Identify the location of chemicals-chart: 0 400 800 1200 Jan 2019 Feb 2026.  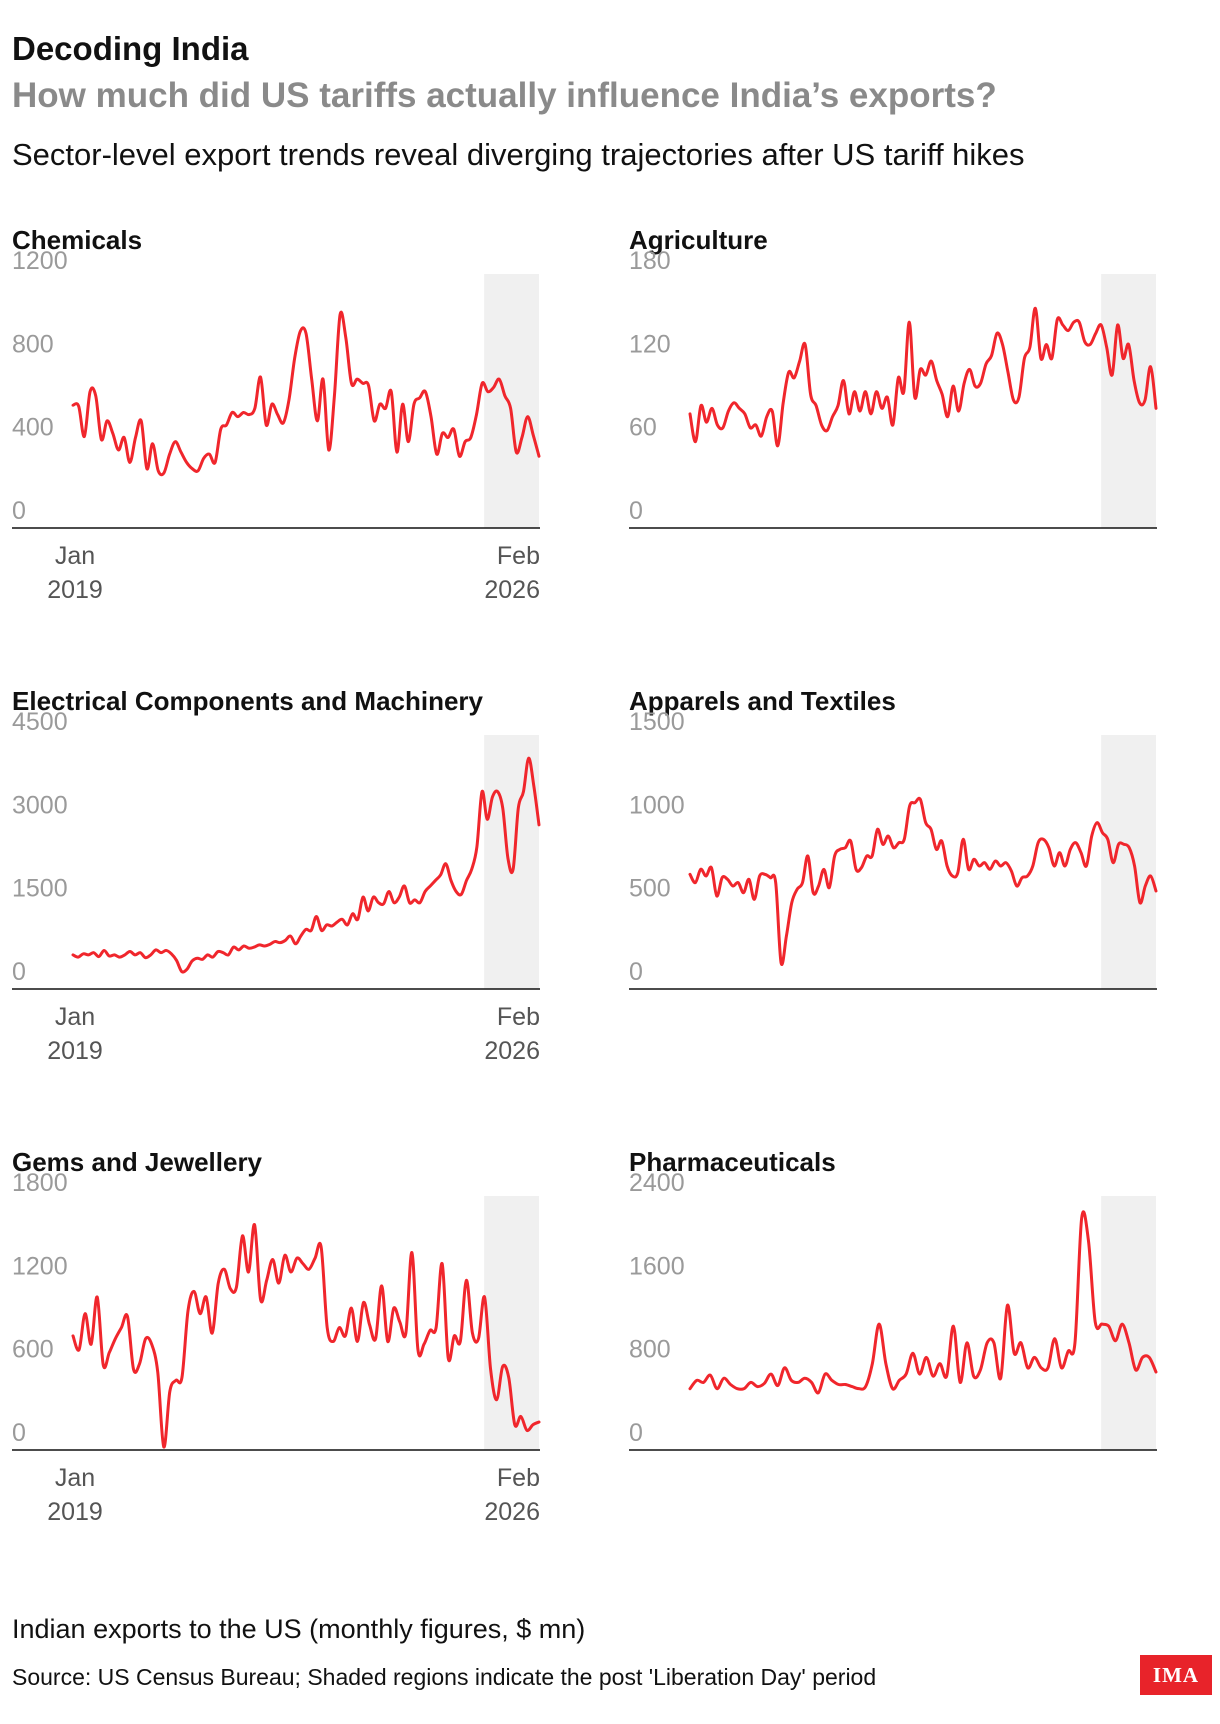
(276, 425).